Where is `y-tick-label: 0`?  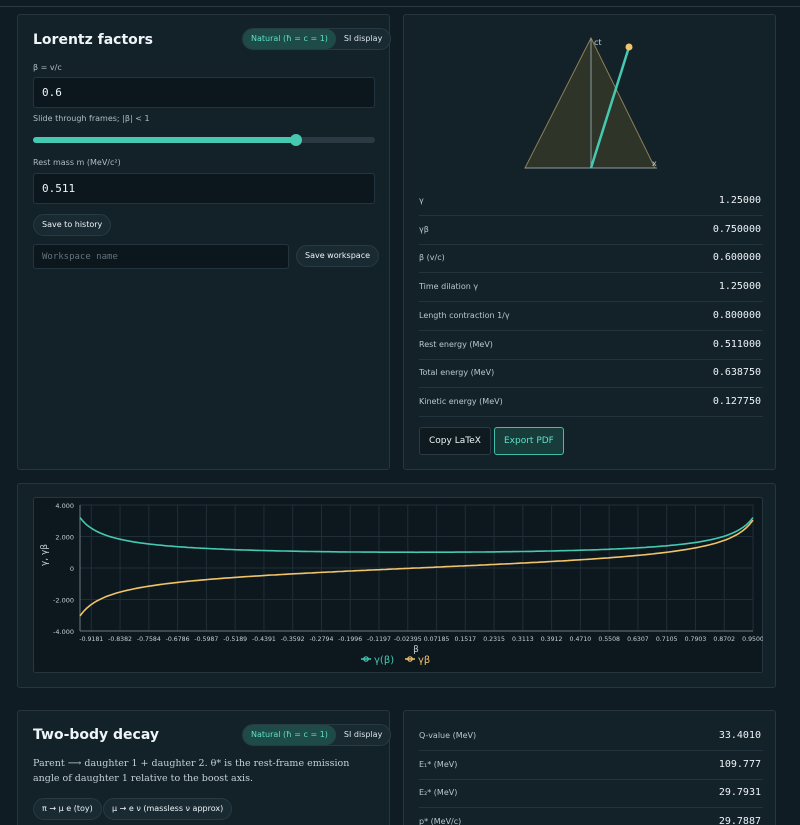 y-tick-label: 0 is located at coordinates (72, 569).